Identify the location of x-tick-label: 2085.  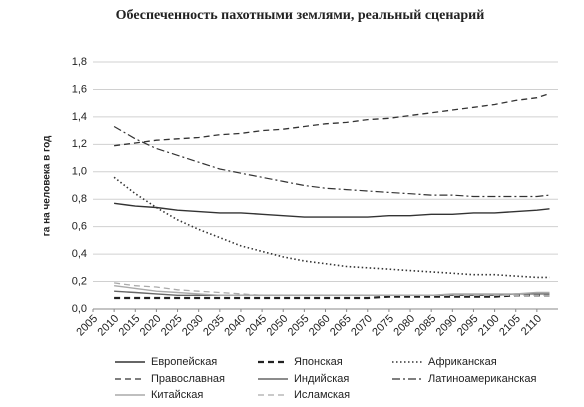
(426, 326).